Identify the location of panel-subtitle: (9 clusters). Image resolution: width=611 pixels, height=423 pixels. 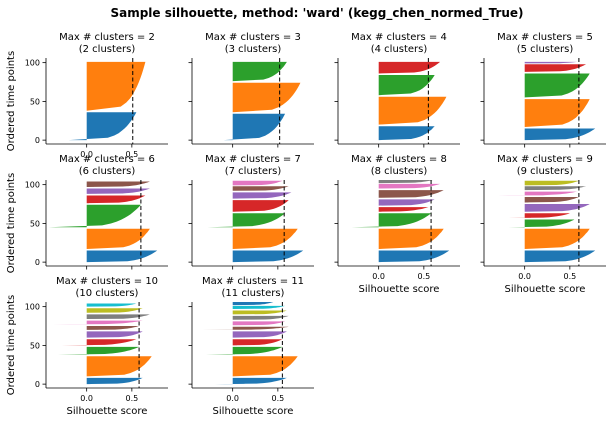
(545, 171).